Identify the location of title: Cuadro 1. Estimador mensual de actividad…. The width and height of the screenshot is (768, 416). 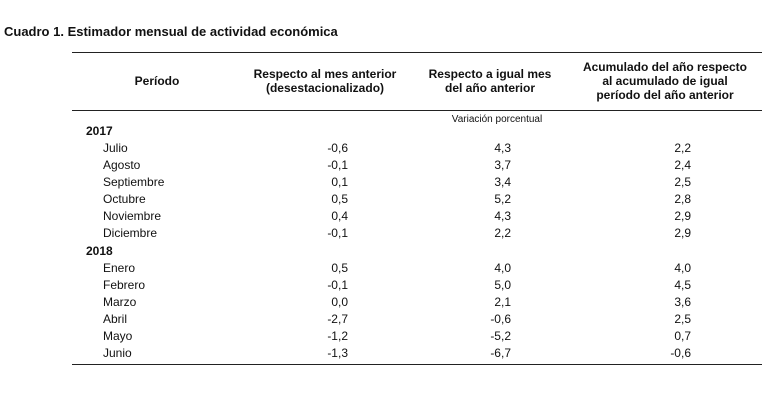
(171, 31).